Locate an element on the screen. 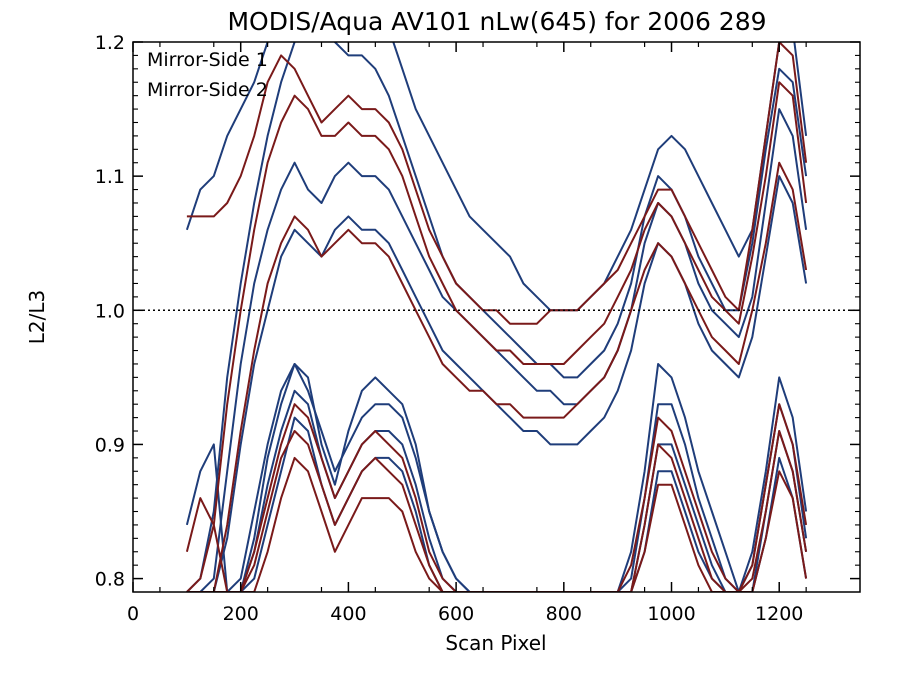 This screenshot has height=675, width=900. x-tick-label: 600 is located at coordinates (456, 614).